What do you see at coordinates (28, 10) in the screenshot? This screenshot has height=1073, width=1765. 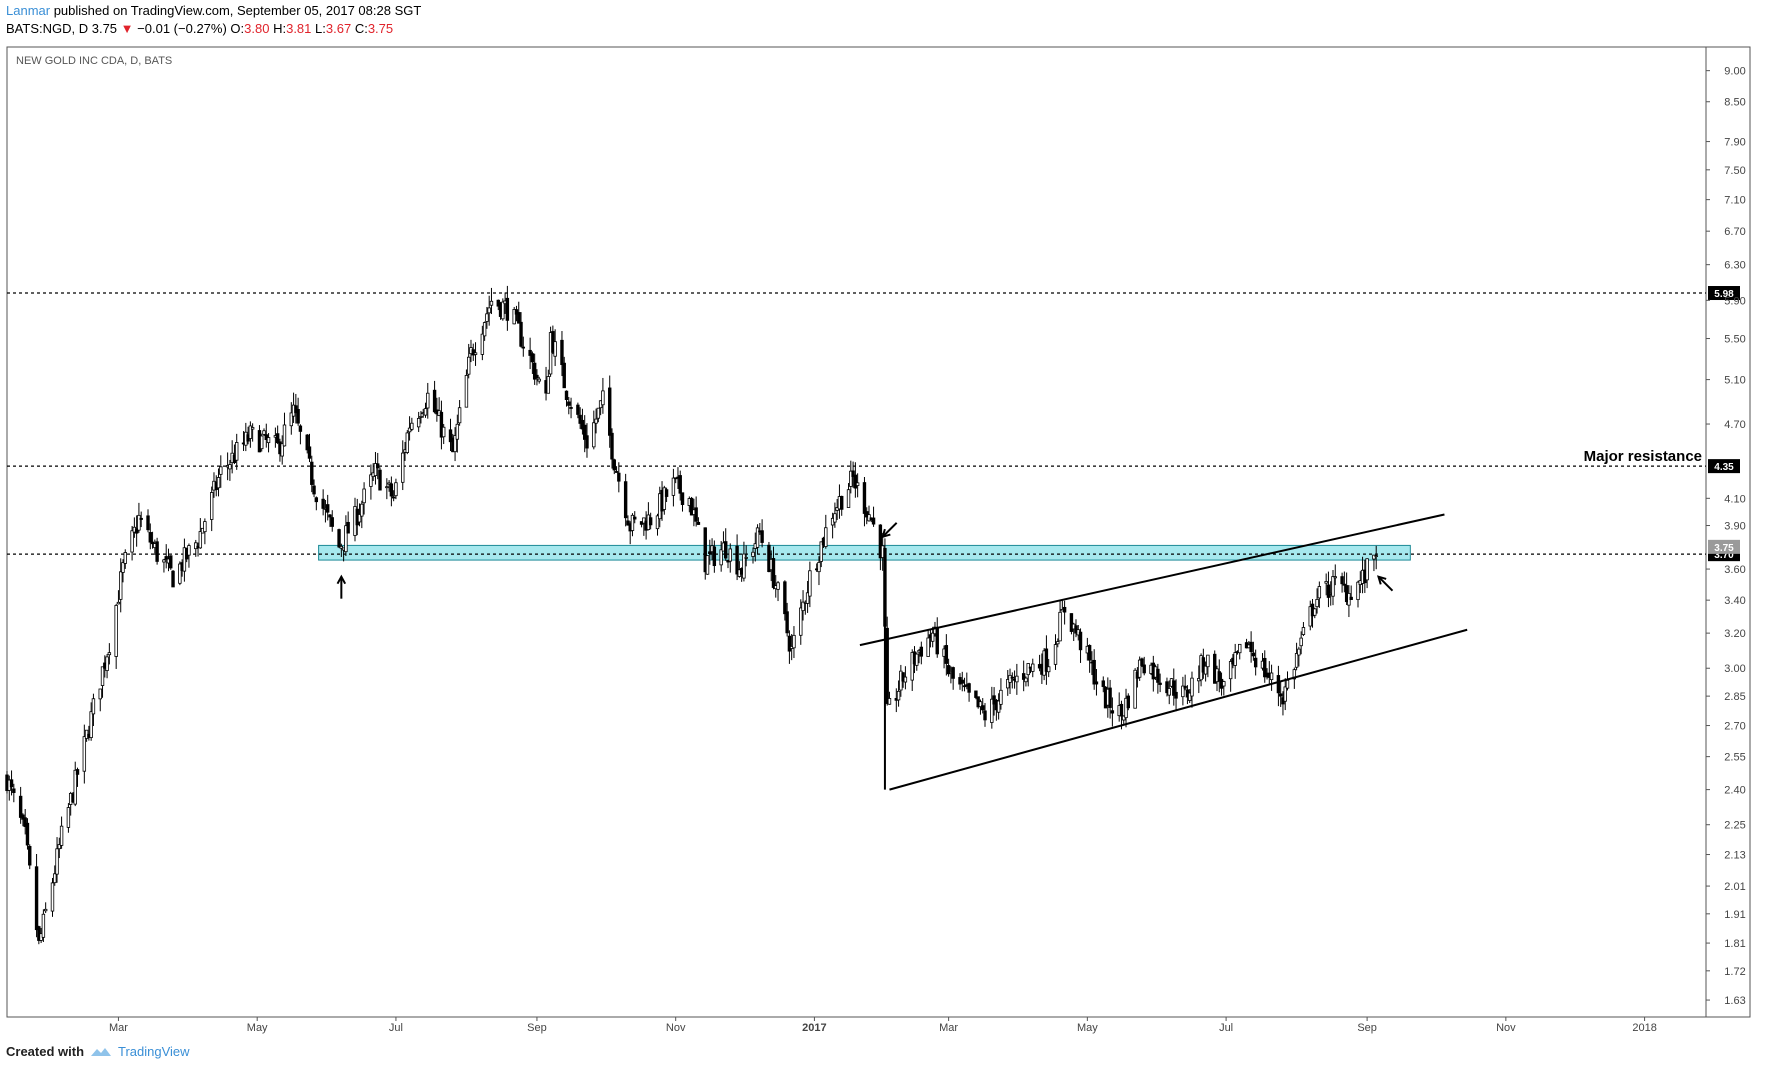 I see `author-link: Lanmar` at bounding box center [28, 10].